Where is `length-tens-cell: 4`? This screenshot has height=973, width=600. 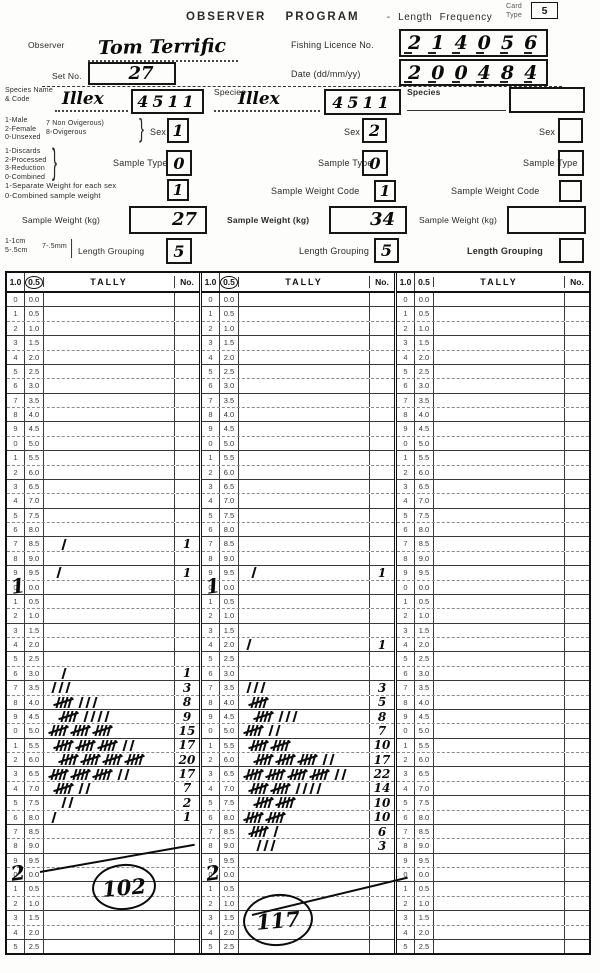
length-tens-cell: 4 is located at coordinates (15, 788).